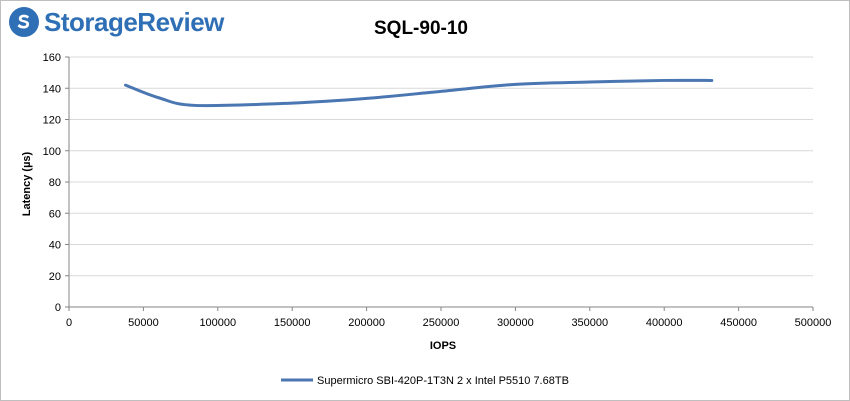  What do you see at coordinates (589, 323) in the screenshot?
I see `x-tick-label: 350000` at bounding box center [589, 323].